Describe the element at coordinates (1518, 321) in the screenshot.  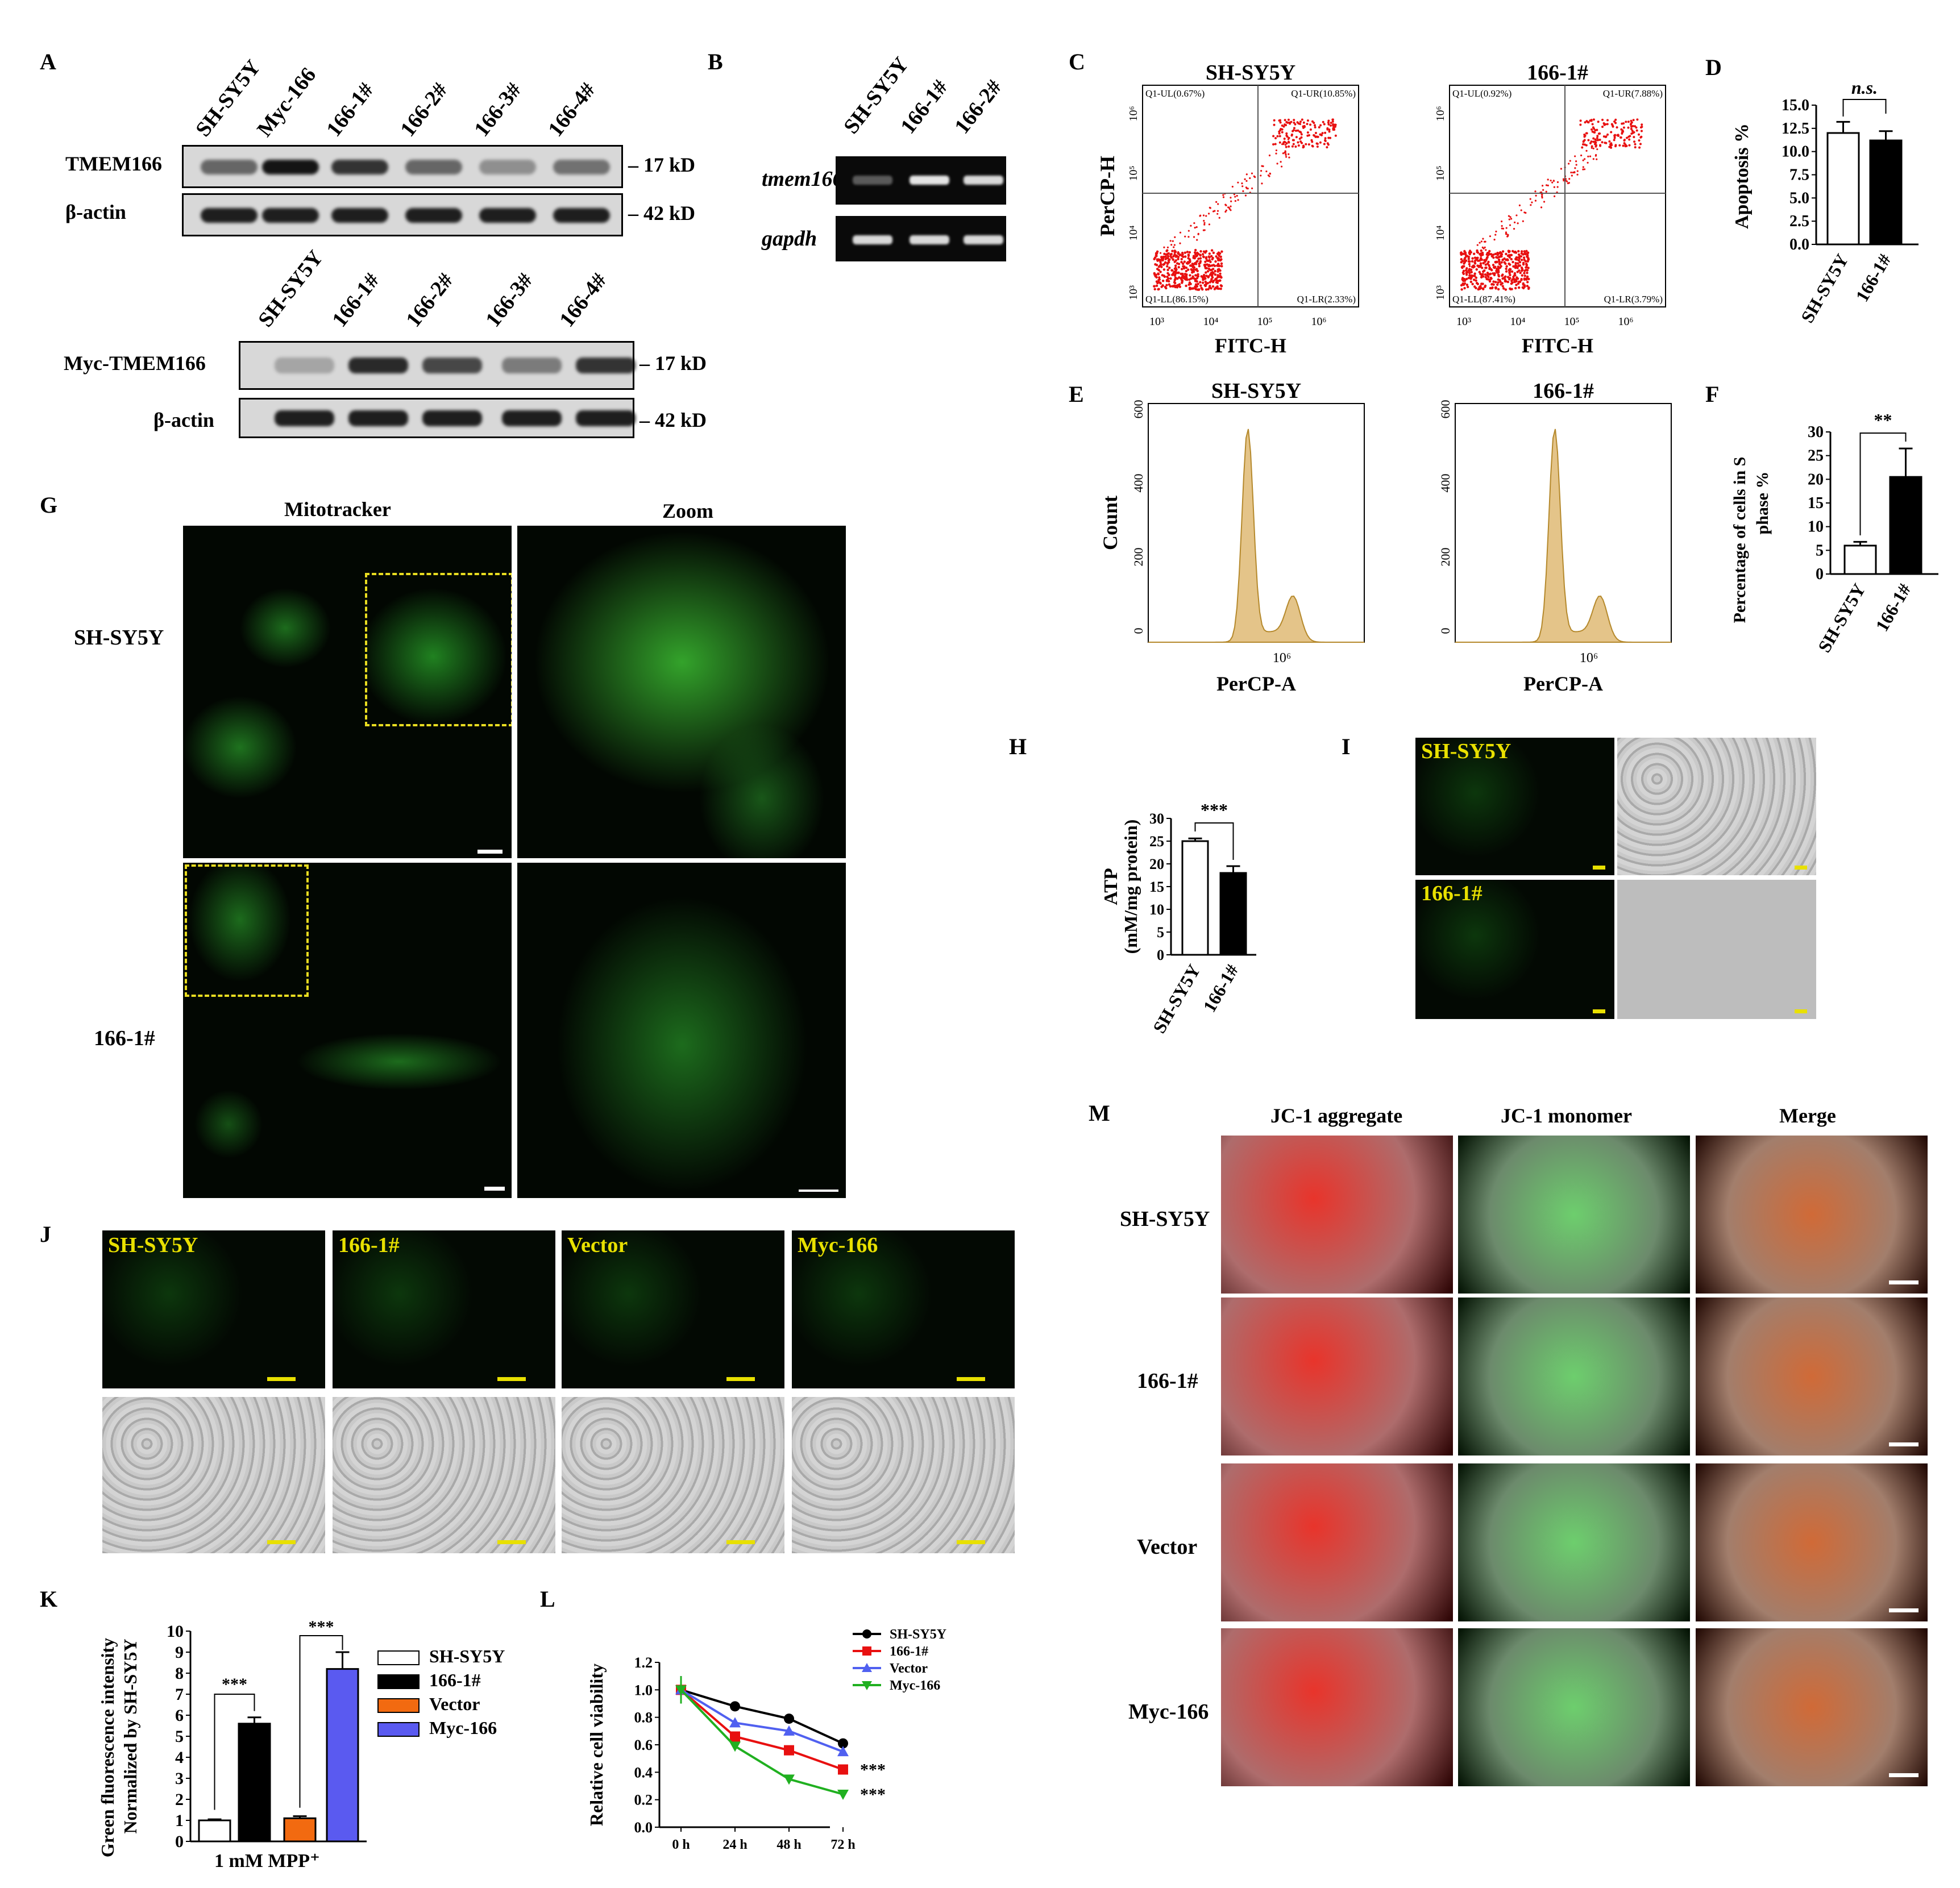
I see `x-tick-label: 10⁴` at that location.